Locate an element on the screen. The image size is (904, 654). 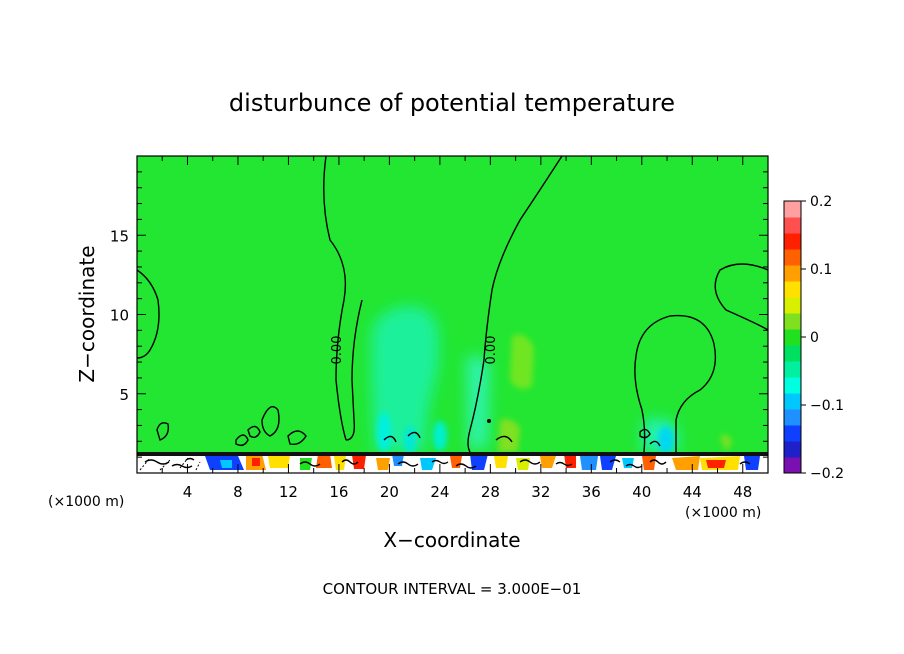
colorbar-tick-label: 0.2 is located at coordinates (821, 202).